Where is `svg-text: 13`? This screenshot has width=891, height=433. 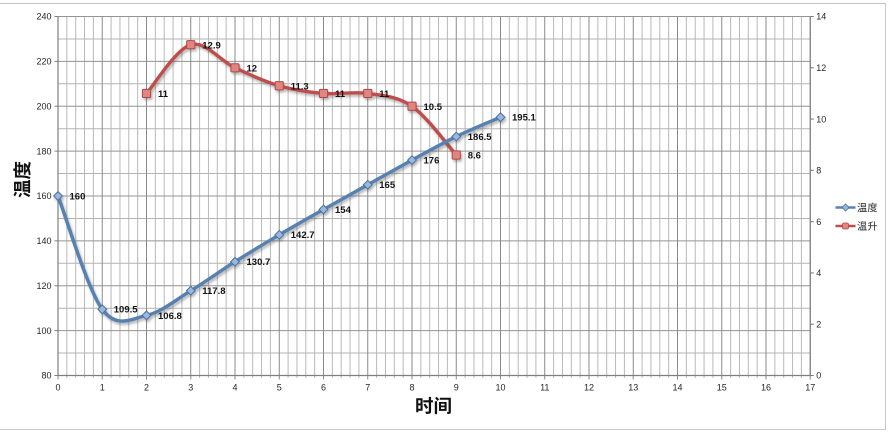
svg-text: 13 is located at coordinates (633, 388).